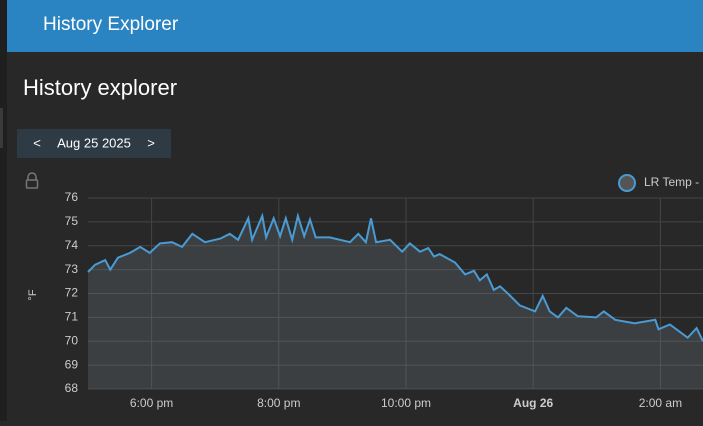  I want to click on date-label: Aug 25 2025, so click(94, 142).